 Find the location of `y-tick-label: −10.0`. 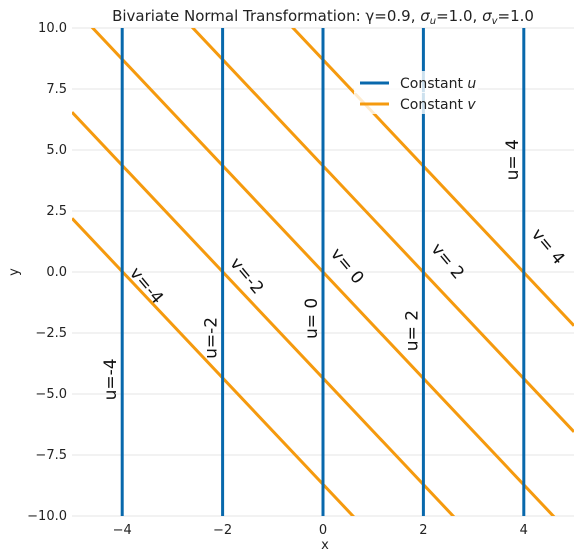

y-tick-label: −10.0 is located at coordinates (47, 516).